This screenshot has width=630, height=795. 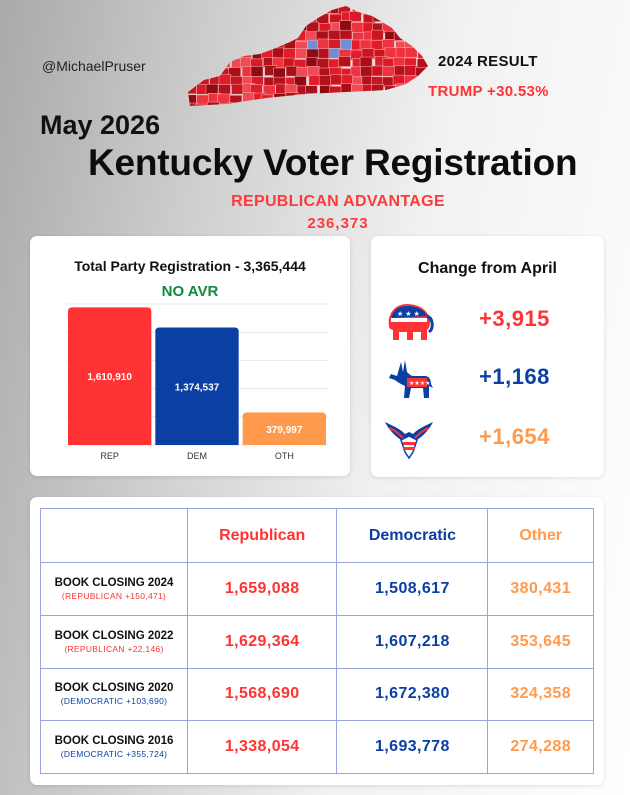 I want to click on row-label: BOOK CLOSING 2020 (DEMOCRATIC +103,690), so click(x=114, y=694).